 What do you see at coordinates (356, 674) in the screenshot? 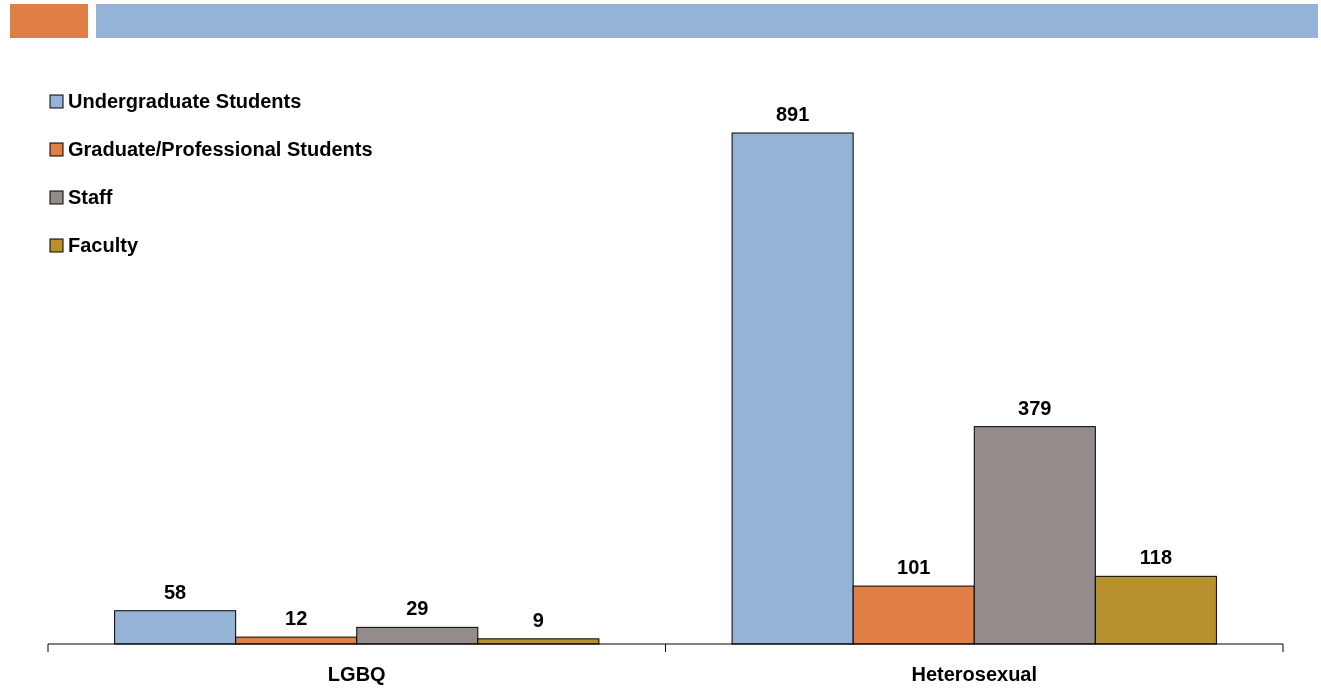
I see `x-tick-label: LGBQ` at bounding box center [356, 674].